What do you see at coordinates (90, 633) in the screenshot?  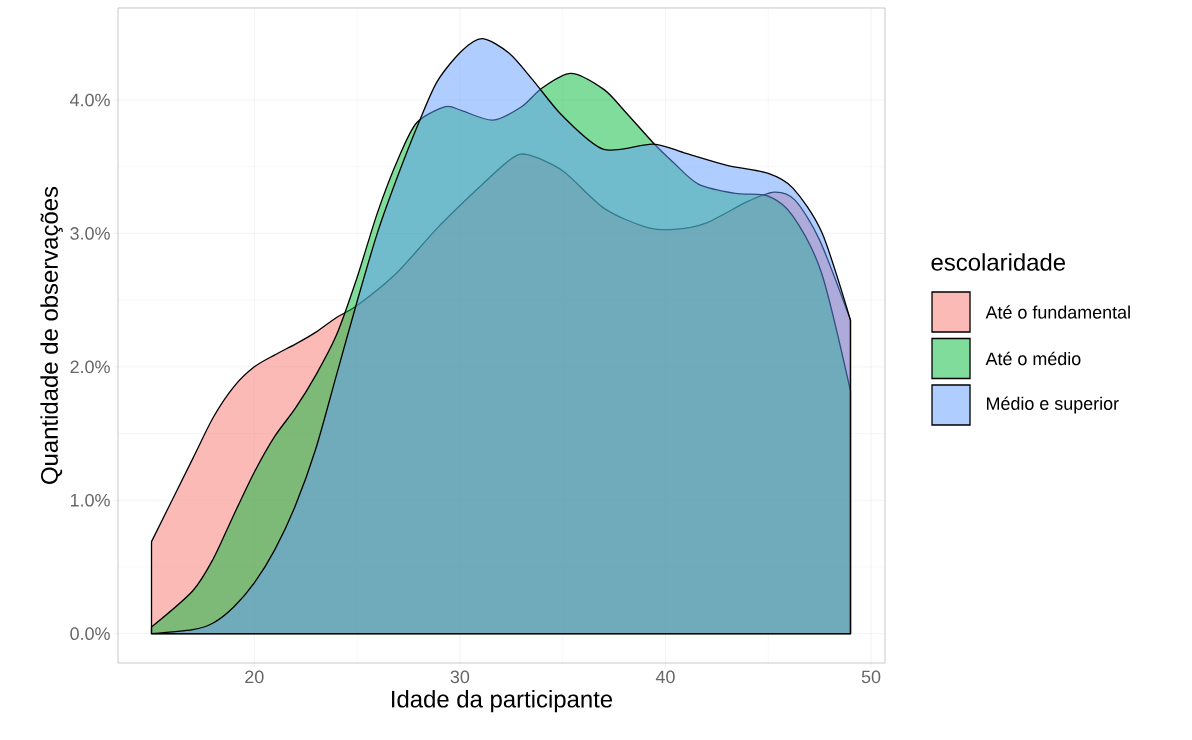 I see `y-tick-label: 0.0%` at bounding box center [90, 633].